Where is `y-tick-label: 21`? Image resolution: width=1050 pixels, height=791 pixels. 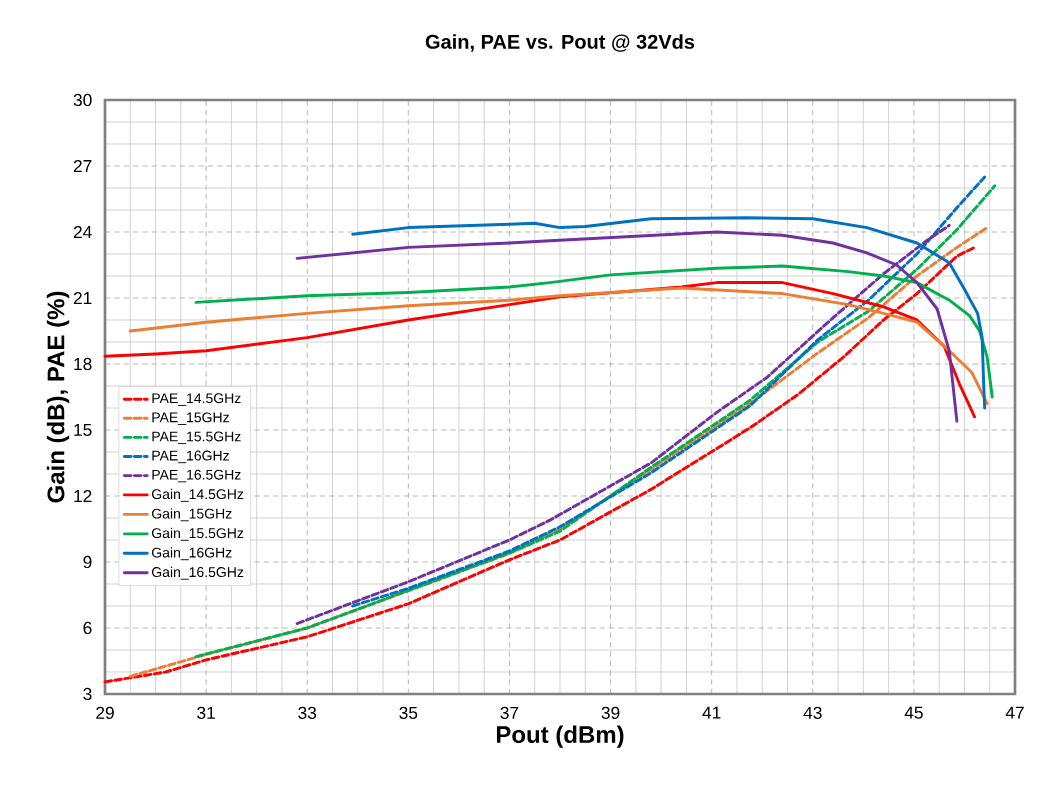 y-tick-label: 21 is located at coordinates (82, 298).